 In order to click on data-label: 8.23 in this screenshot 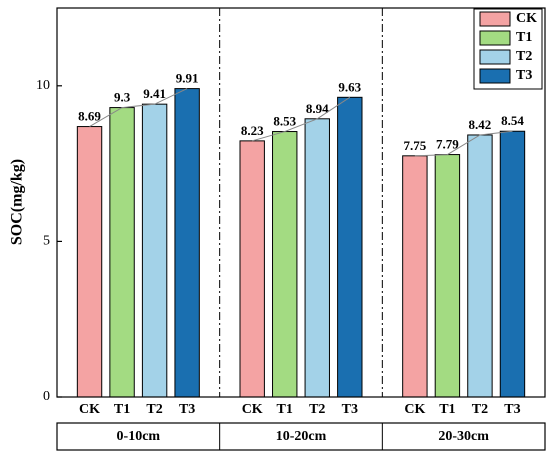, I will do `click(252, 130)`.